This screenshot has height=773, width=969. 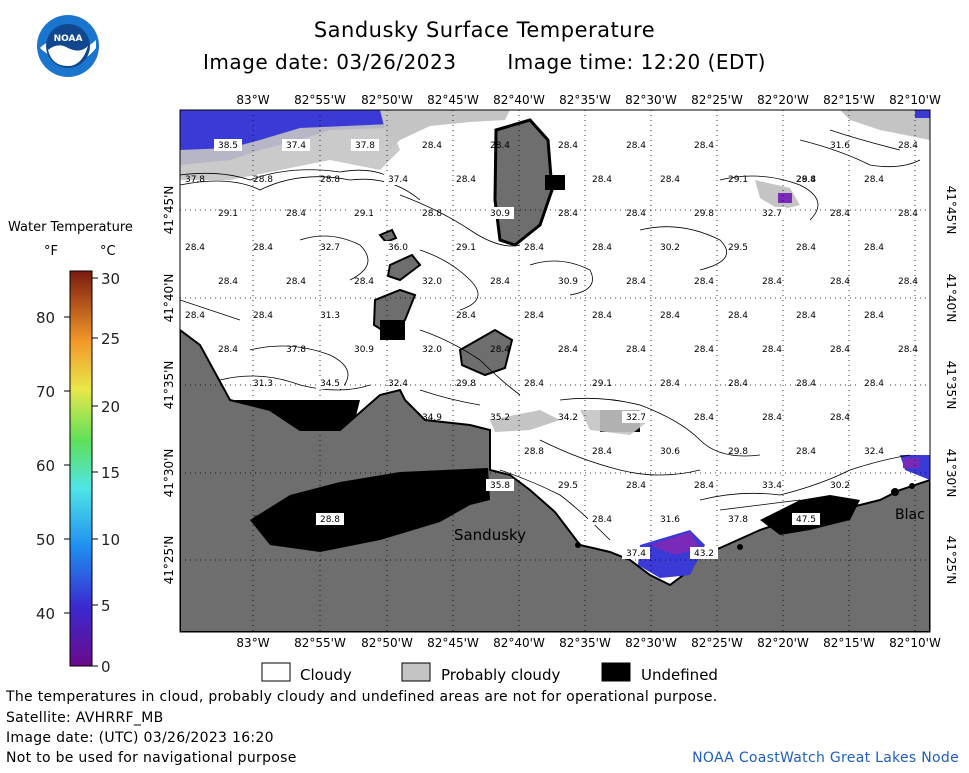 What do you see at coordinates (951, 385) in the screenshot?
I see `latitude-labels-right: 41°45'N 41°40'N 41°35'N 41°30'N 41°25'N` at bounding box center [951, 385].